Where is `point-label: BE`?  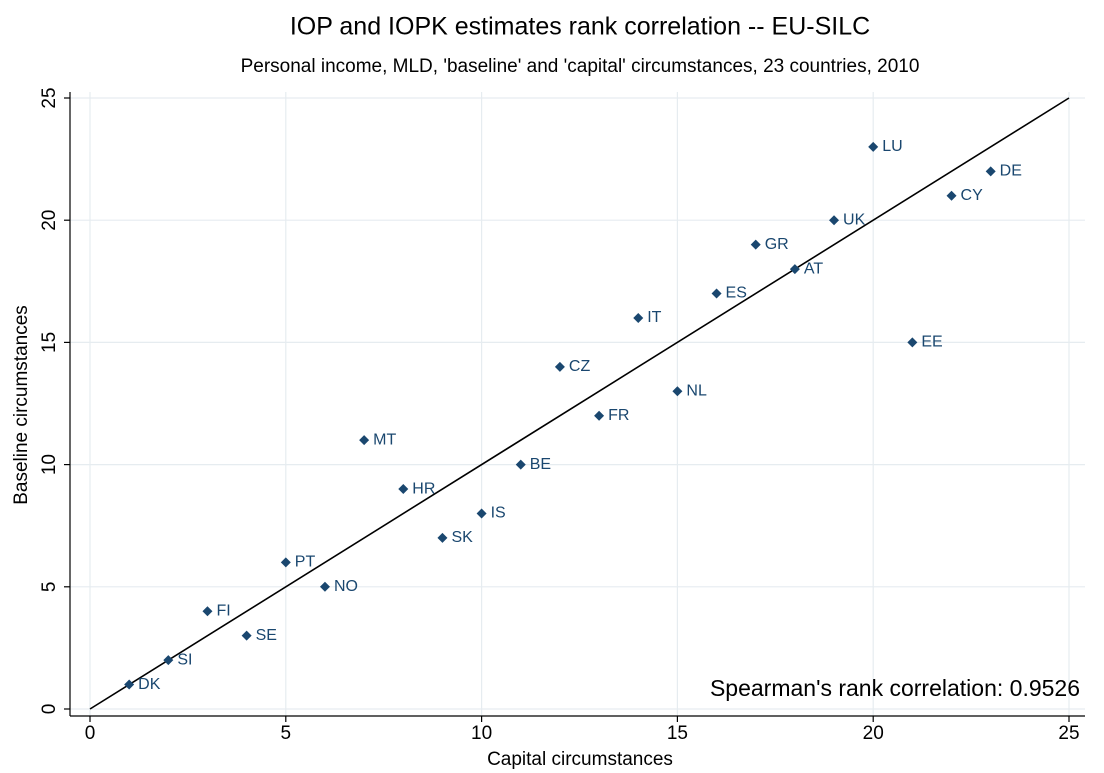 point-label: BE is located at coordinates (540, 464).